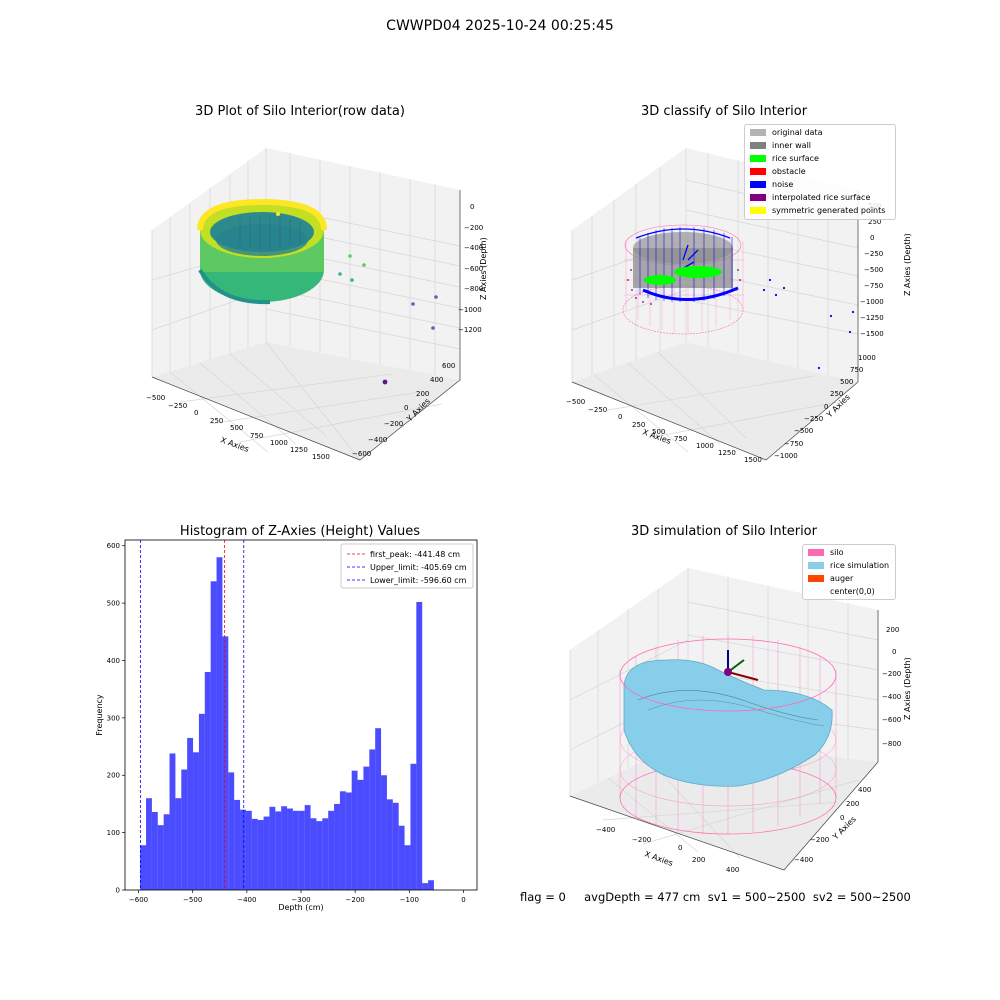 This screenshot has width=1000, height=1000. I want to click on y-tick-label: 500, so click(113, 604).